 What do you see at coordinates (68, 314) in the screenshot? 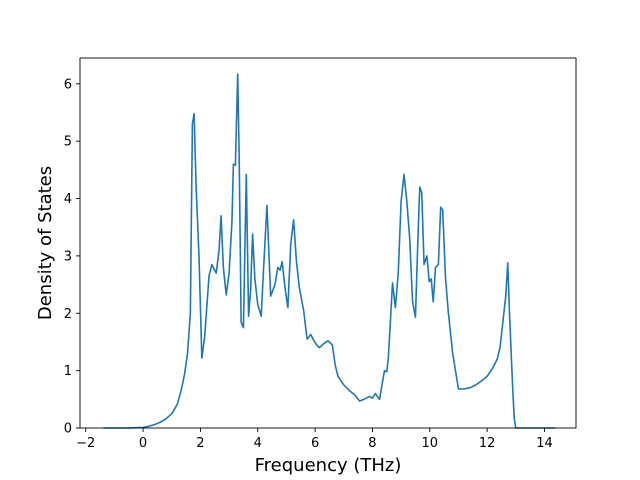
I see `y-tick-label: 2` at bounding box center [68, 314].